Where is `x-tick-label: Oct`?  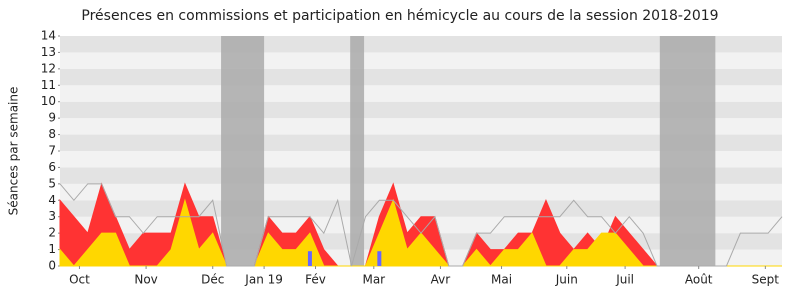 x-tick-label: Oct is located at coordinates (79, 280).